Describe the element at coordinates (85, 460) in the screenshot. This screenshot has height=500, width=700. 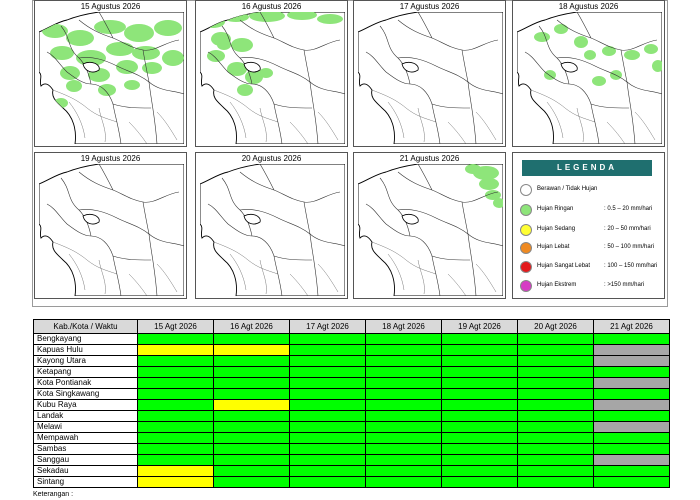
I see `region-name-cell: Sanggau` at that location.